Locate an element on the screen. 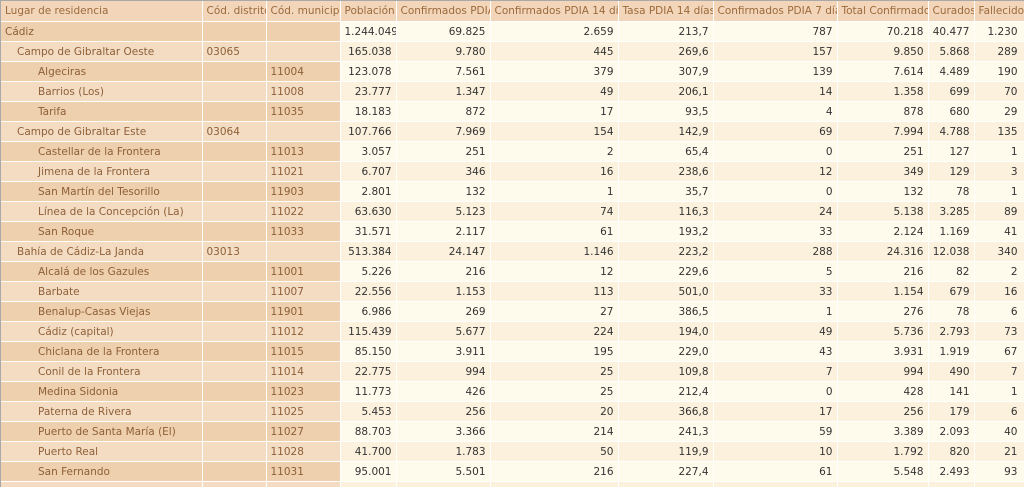 The height and width of the screenshot is (487, 1024). cell-fallecidos: 3 is located at coordinates (999, 171).